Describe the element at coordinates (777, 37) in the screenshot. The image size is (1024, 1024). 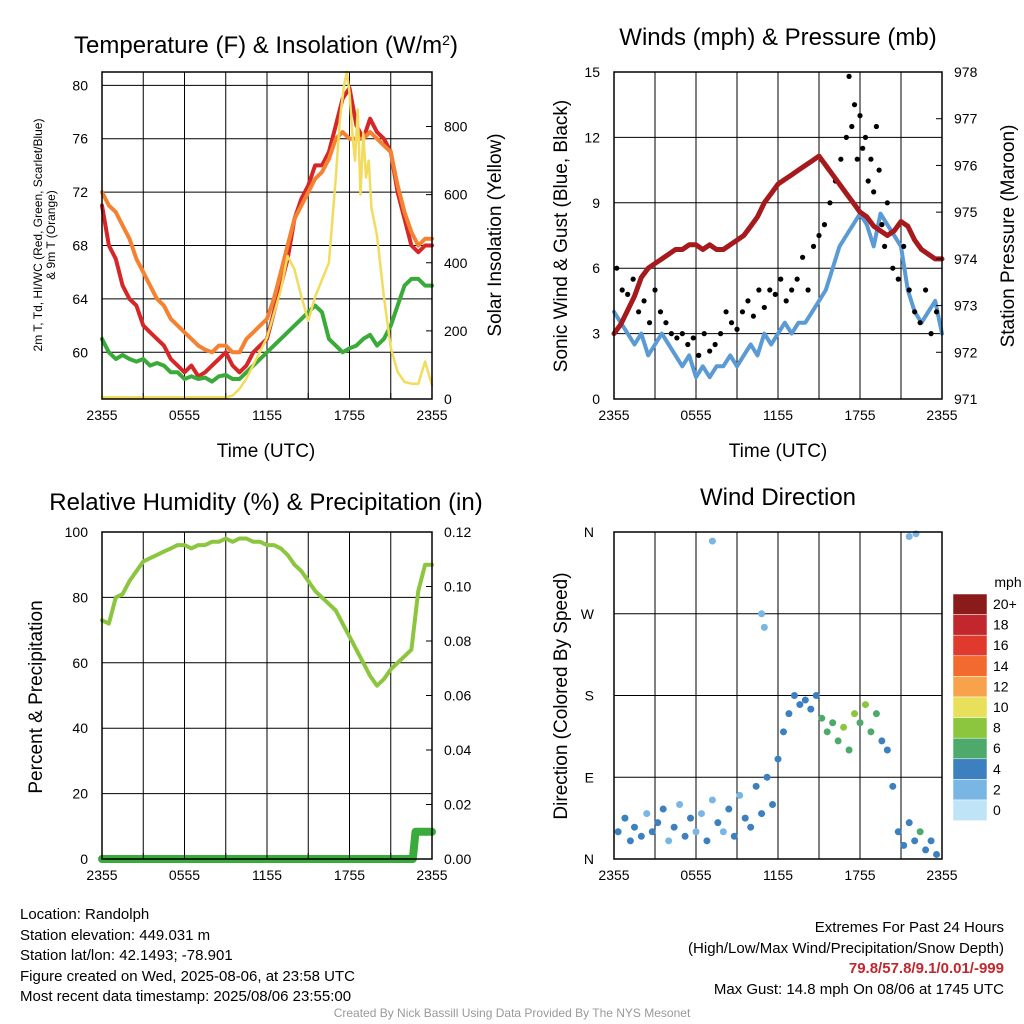
I see `winds-title: Winds (mph) & Pressure (mb)` at that location.